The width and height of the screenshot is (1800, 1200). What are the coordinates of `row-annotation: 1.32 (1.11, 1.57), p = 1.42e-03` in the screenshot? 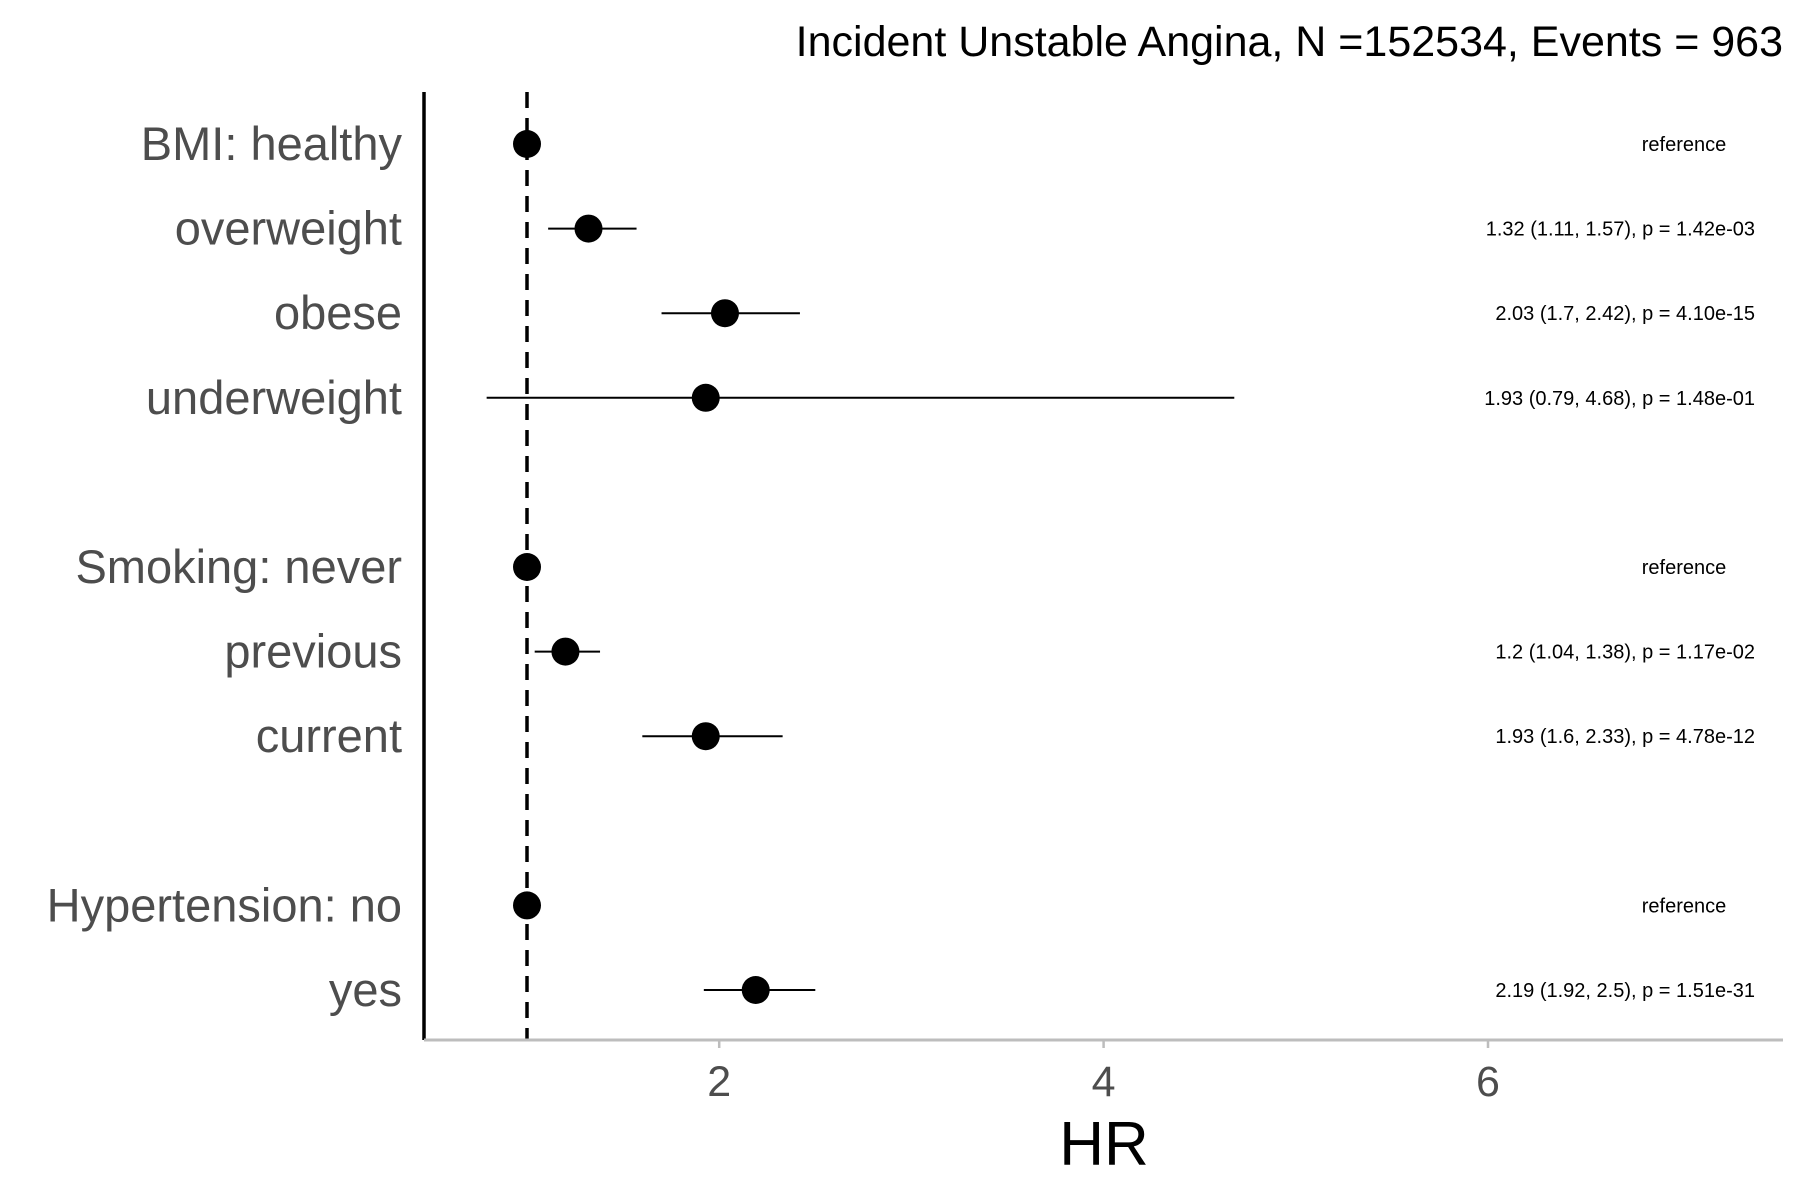 It's located at (1620, 230).